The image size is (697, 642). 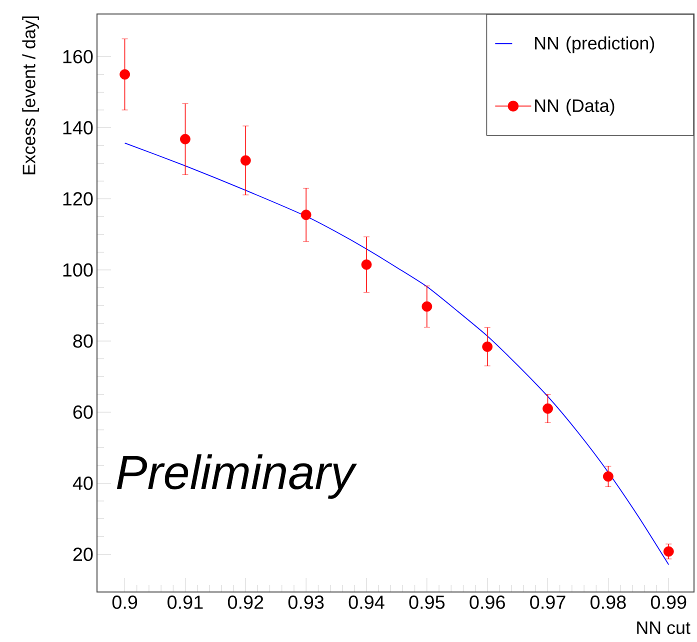 I want to click on x-tick-label: 0.95, so click(x=427, y=602).